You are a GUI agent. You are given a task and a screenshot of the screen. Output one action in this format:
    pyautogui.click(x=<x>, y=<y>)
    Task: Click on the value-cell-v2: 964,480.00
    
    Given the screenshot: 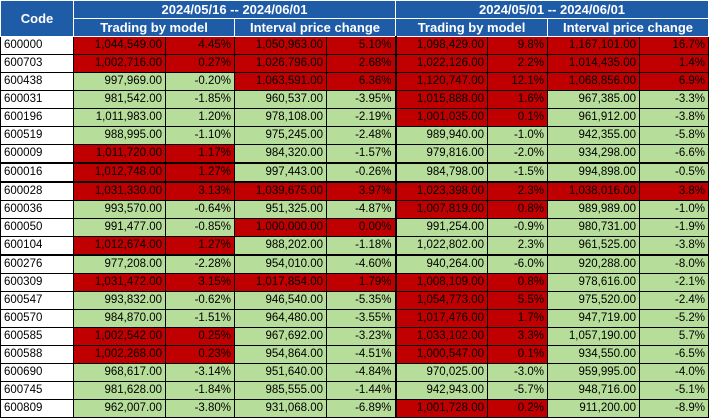 What is the action you would take?
    pyautogui.click(x=280, y=318)
    